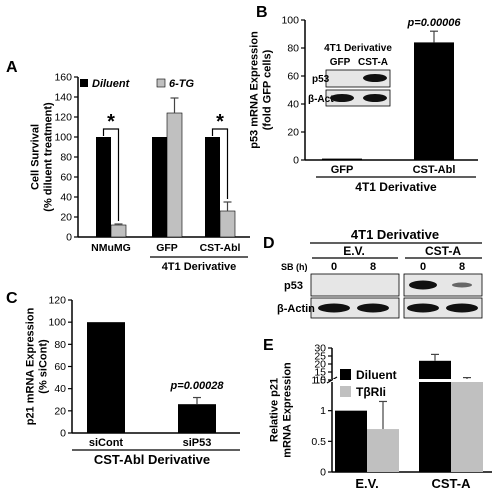 The height and width of the screenshot is (499, 500). Describe the element at coordinates (66, 218) in the screenshot. I see `a-y-tick-label: 20` at that location.